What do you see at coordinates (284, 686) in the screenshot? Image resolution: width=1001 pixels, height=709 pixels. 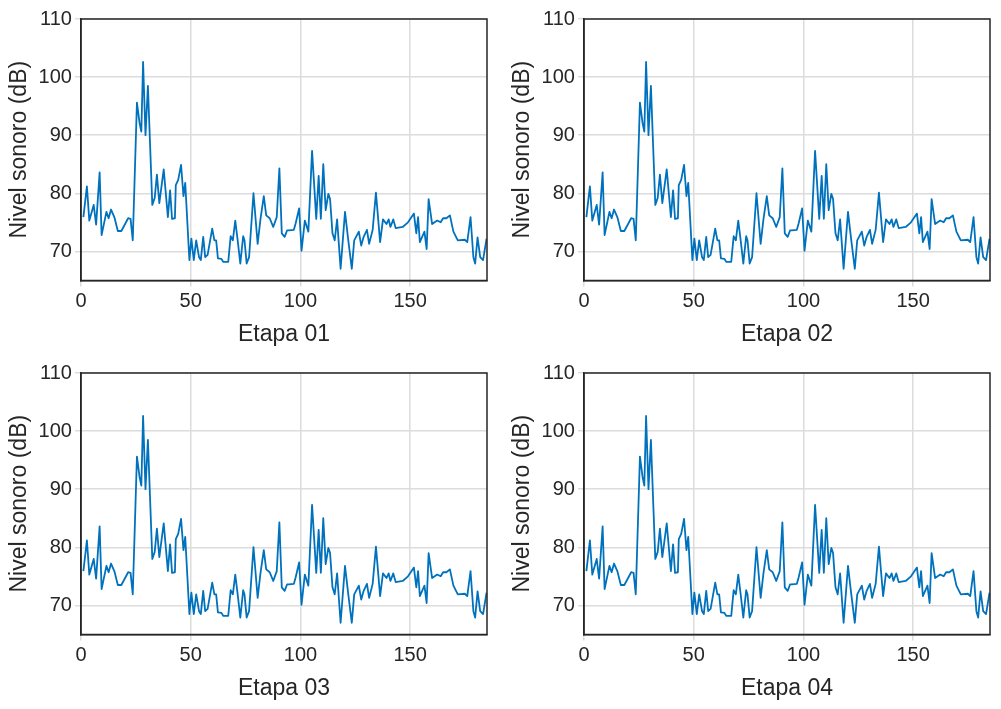 I see `x-axis-title: Etapa 03` at bounding box center [284, 686].